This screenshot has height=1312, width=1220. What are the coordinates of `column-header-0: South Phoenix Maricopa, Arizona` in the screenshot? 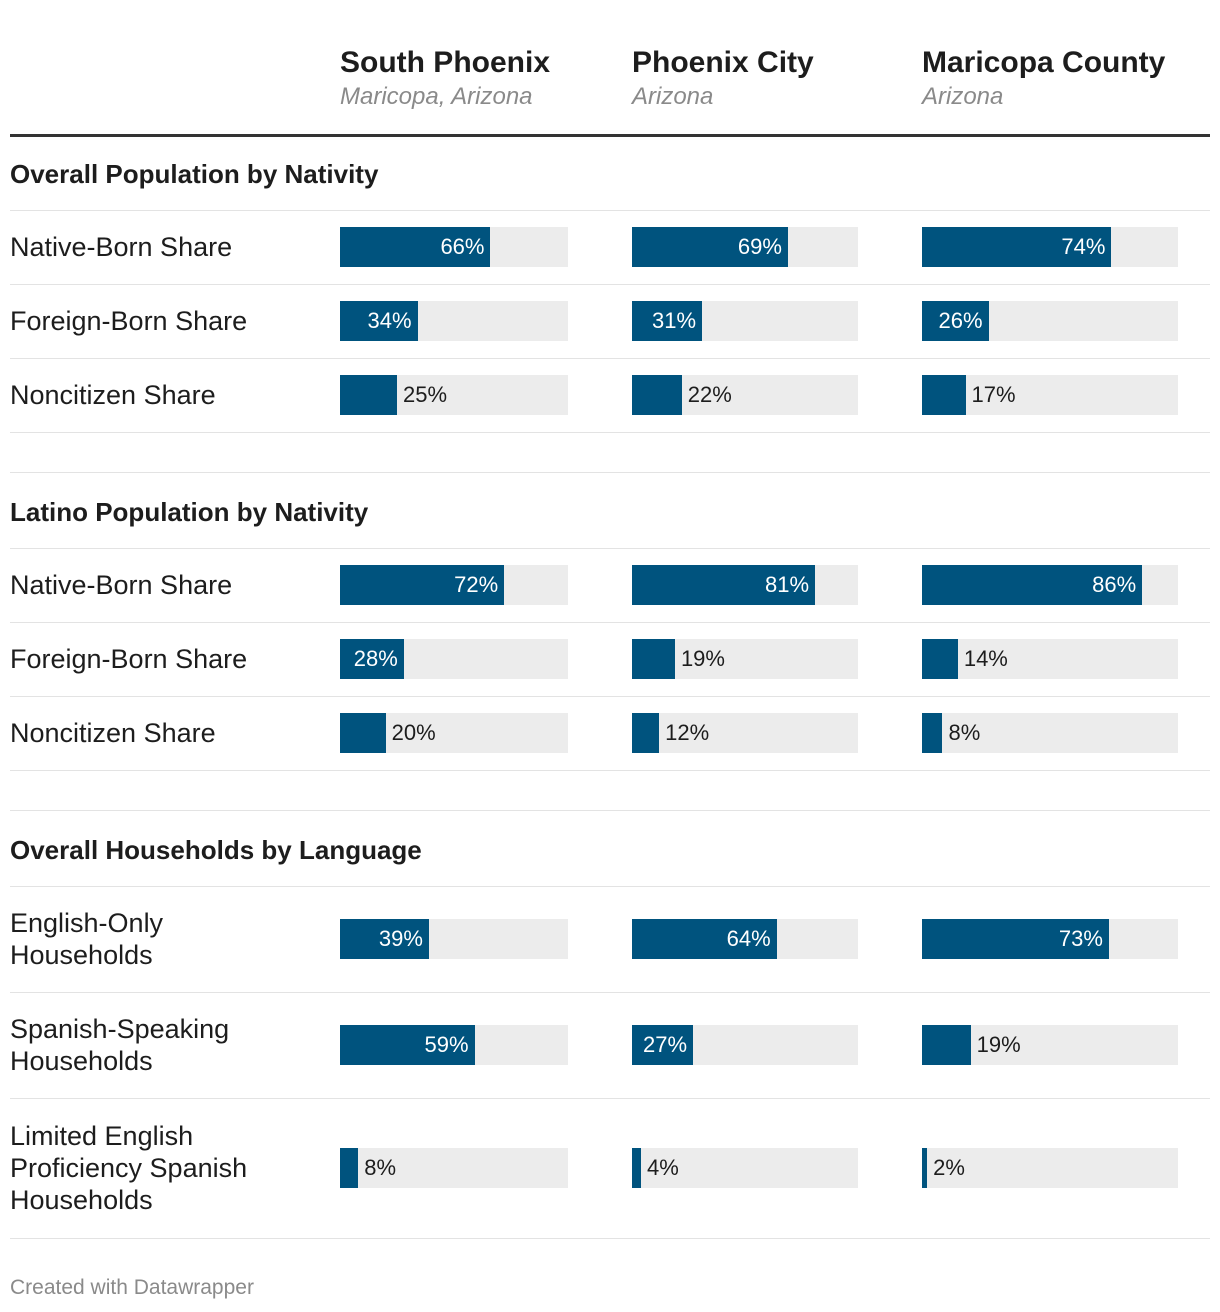 It's located at (445, 78).